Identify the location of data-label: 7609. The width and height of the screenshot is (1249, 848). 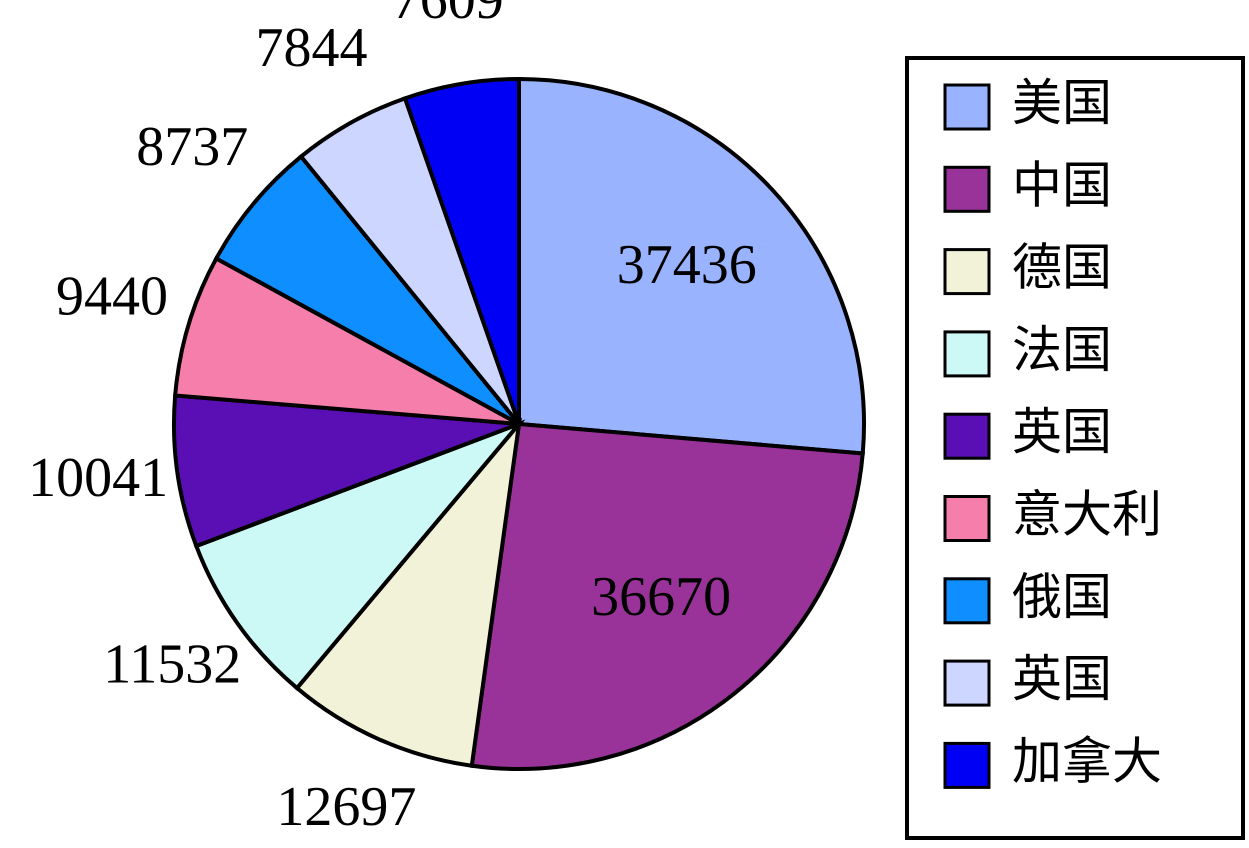
(448, 15).